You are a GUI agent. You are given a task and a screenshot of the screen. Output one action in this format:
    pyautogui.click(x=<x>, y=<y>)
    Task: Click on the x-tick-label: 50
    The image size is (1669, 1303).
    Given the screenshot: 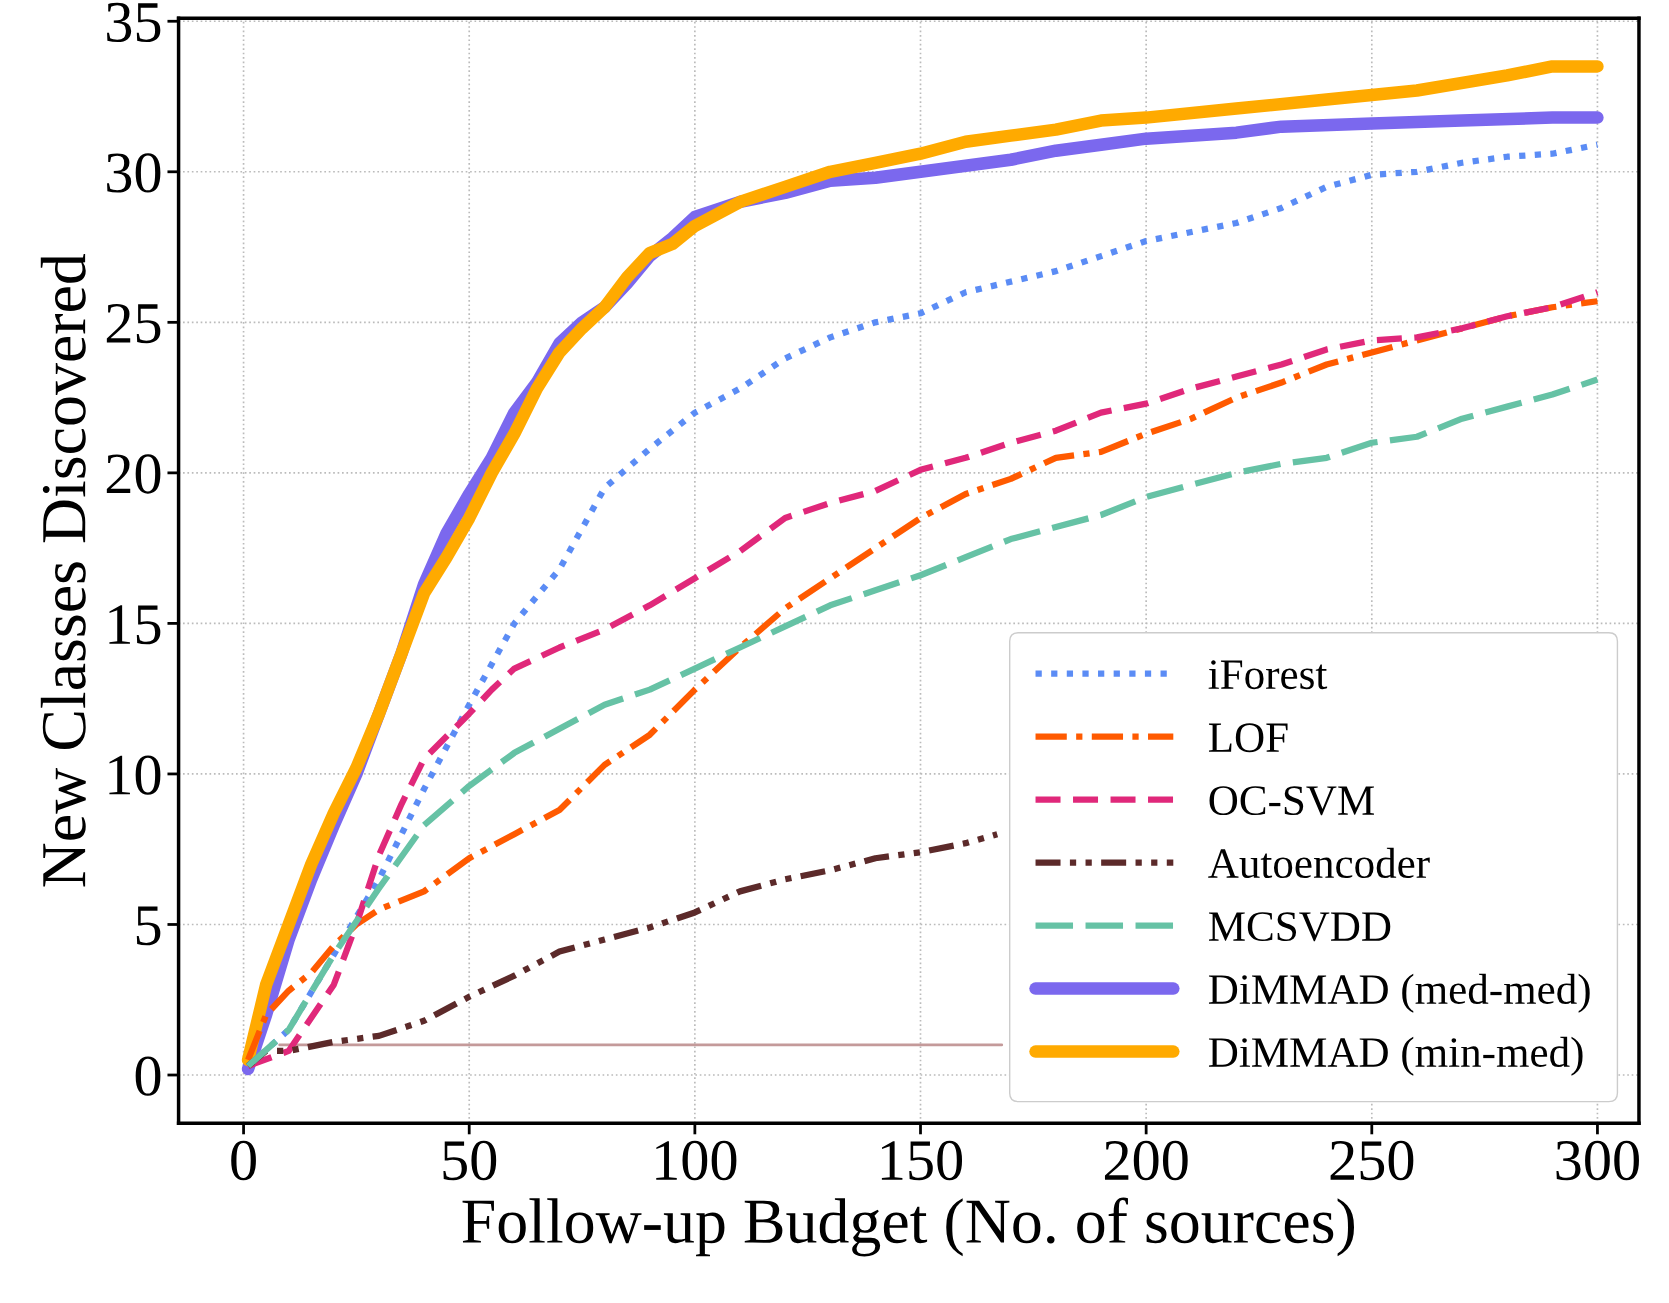 What is the action you would take?
    pyautogui.click(x=470, y=1160)
    